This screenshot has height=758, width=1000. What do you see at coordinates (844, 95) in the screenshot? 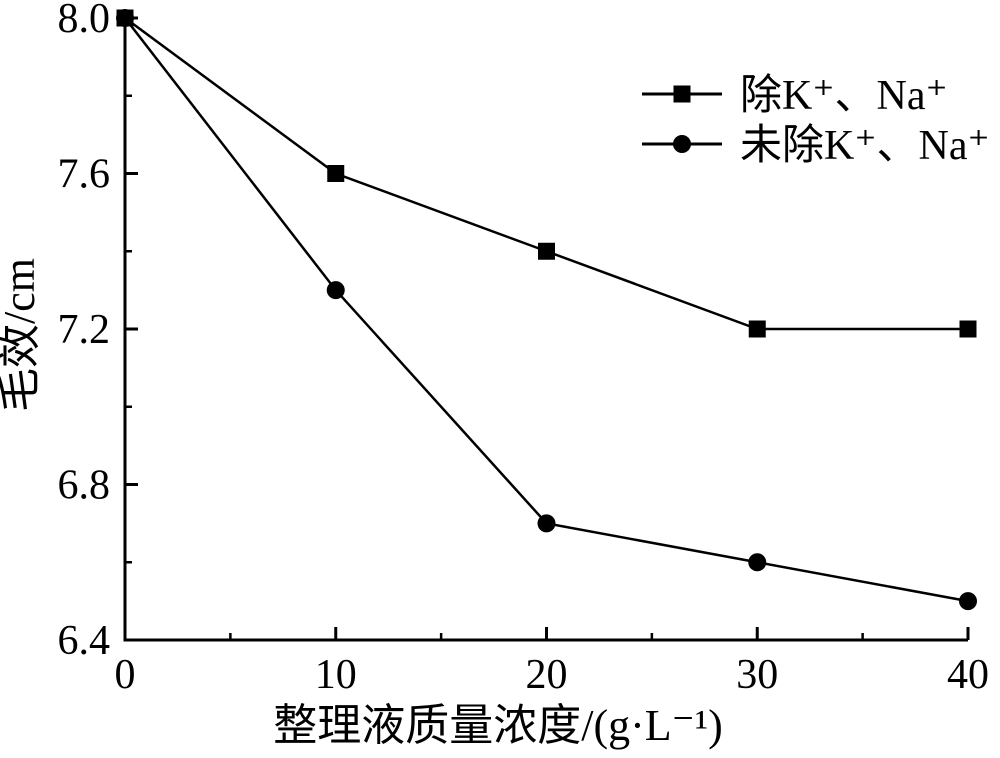
I see `legend-label-series-1: 除K⁺、Na⁺` at bounding box center [844, 95].